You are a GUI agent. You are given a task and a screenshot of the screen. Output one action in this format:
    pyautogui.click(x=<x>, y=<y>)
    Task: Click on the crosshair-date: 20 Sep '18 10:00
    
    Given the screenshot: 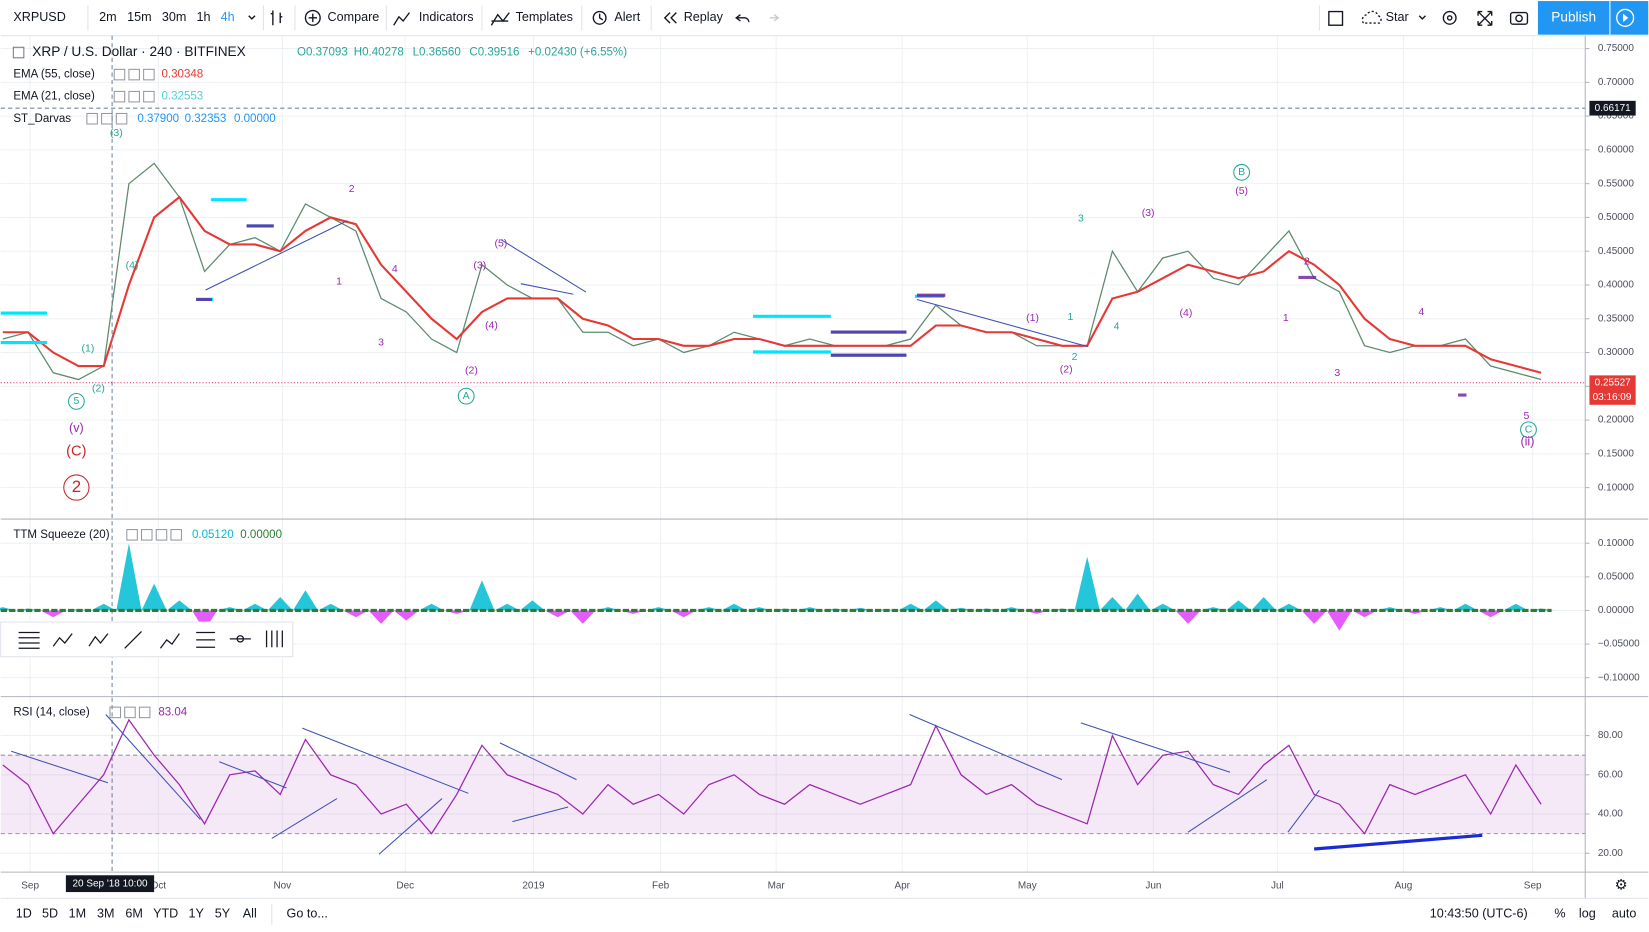 What is the action you would take?
    pyautogui.click(x=110, y=883)
    